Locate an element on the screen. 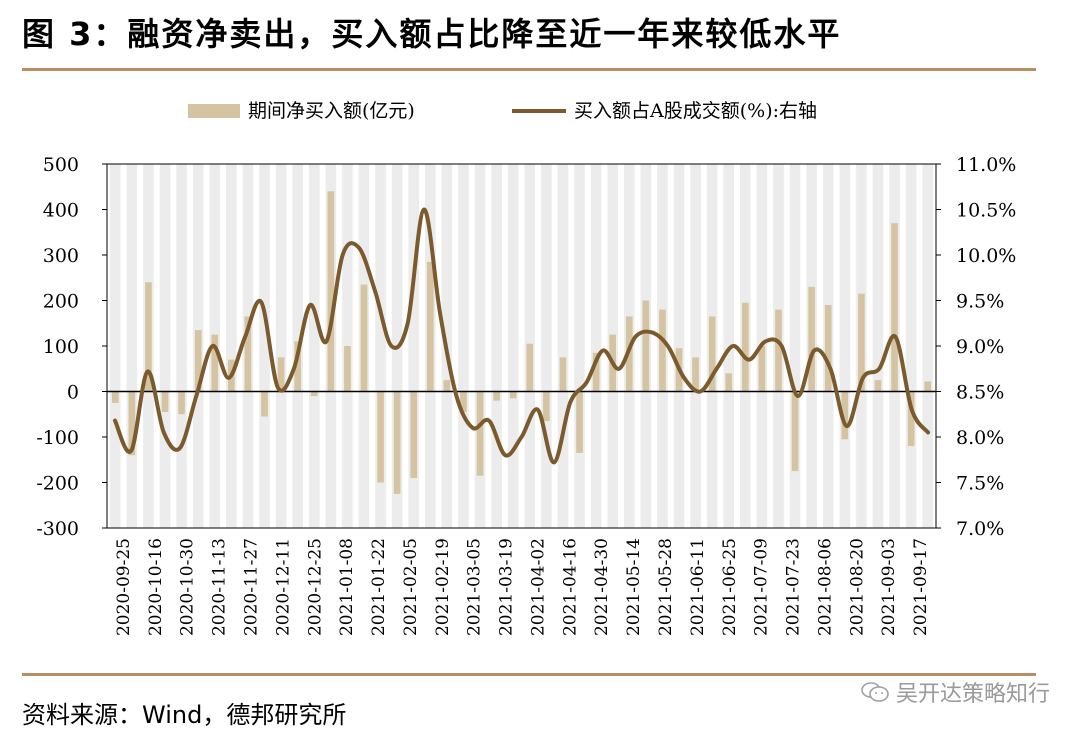 The image size is (1080, 739). x-tick-label: 2020-12-25 is located at coordinates (315, 587).